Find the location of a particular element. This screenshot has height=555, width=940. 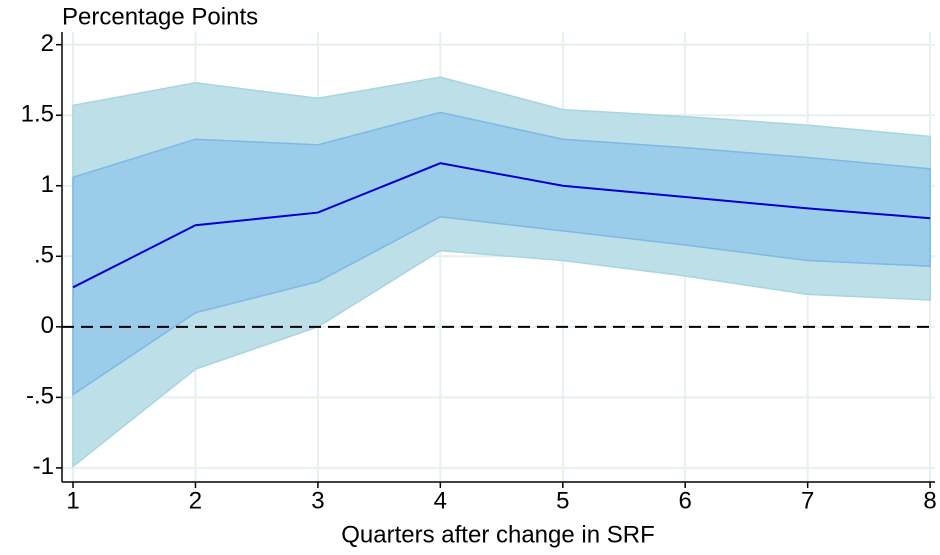

y-tick-label: -1 is located at coordinates (43, 466).